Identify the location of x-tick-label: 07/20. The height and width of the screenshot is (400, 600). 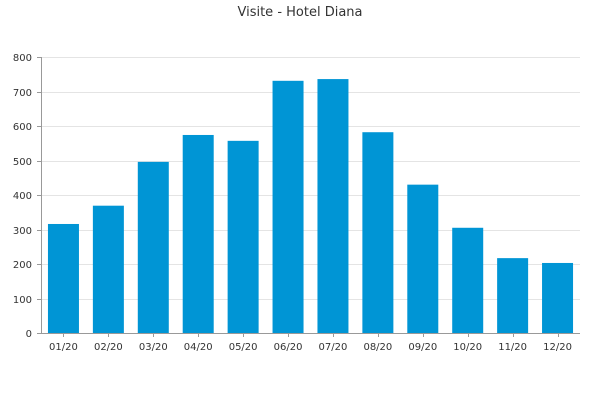
(333, 347).